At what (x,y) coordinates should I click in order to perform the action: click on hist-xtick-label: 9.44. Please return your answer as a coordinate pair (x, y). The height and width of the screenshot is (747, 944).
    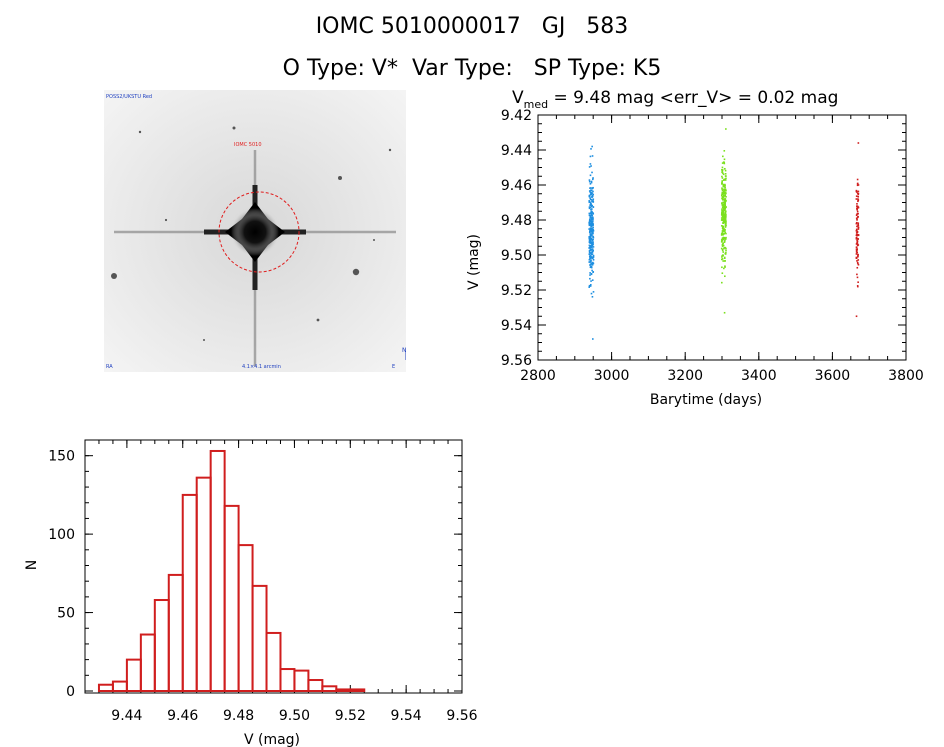
    Looking at the image, I should click on (126, 716).